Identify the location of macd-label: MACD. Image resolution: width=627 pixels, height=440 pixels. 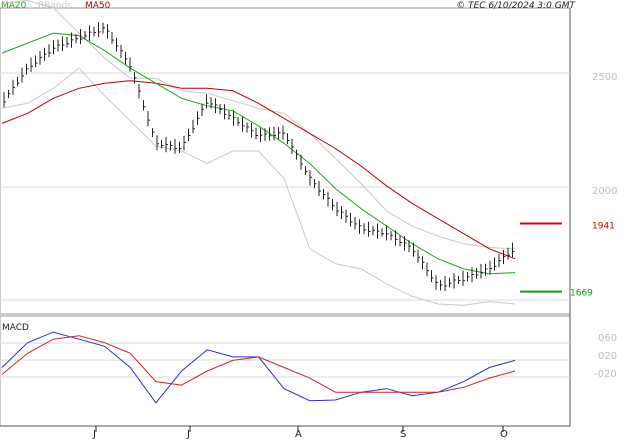
(15, 328).